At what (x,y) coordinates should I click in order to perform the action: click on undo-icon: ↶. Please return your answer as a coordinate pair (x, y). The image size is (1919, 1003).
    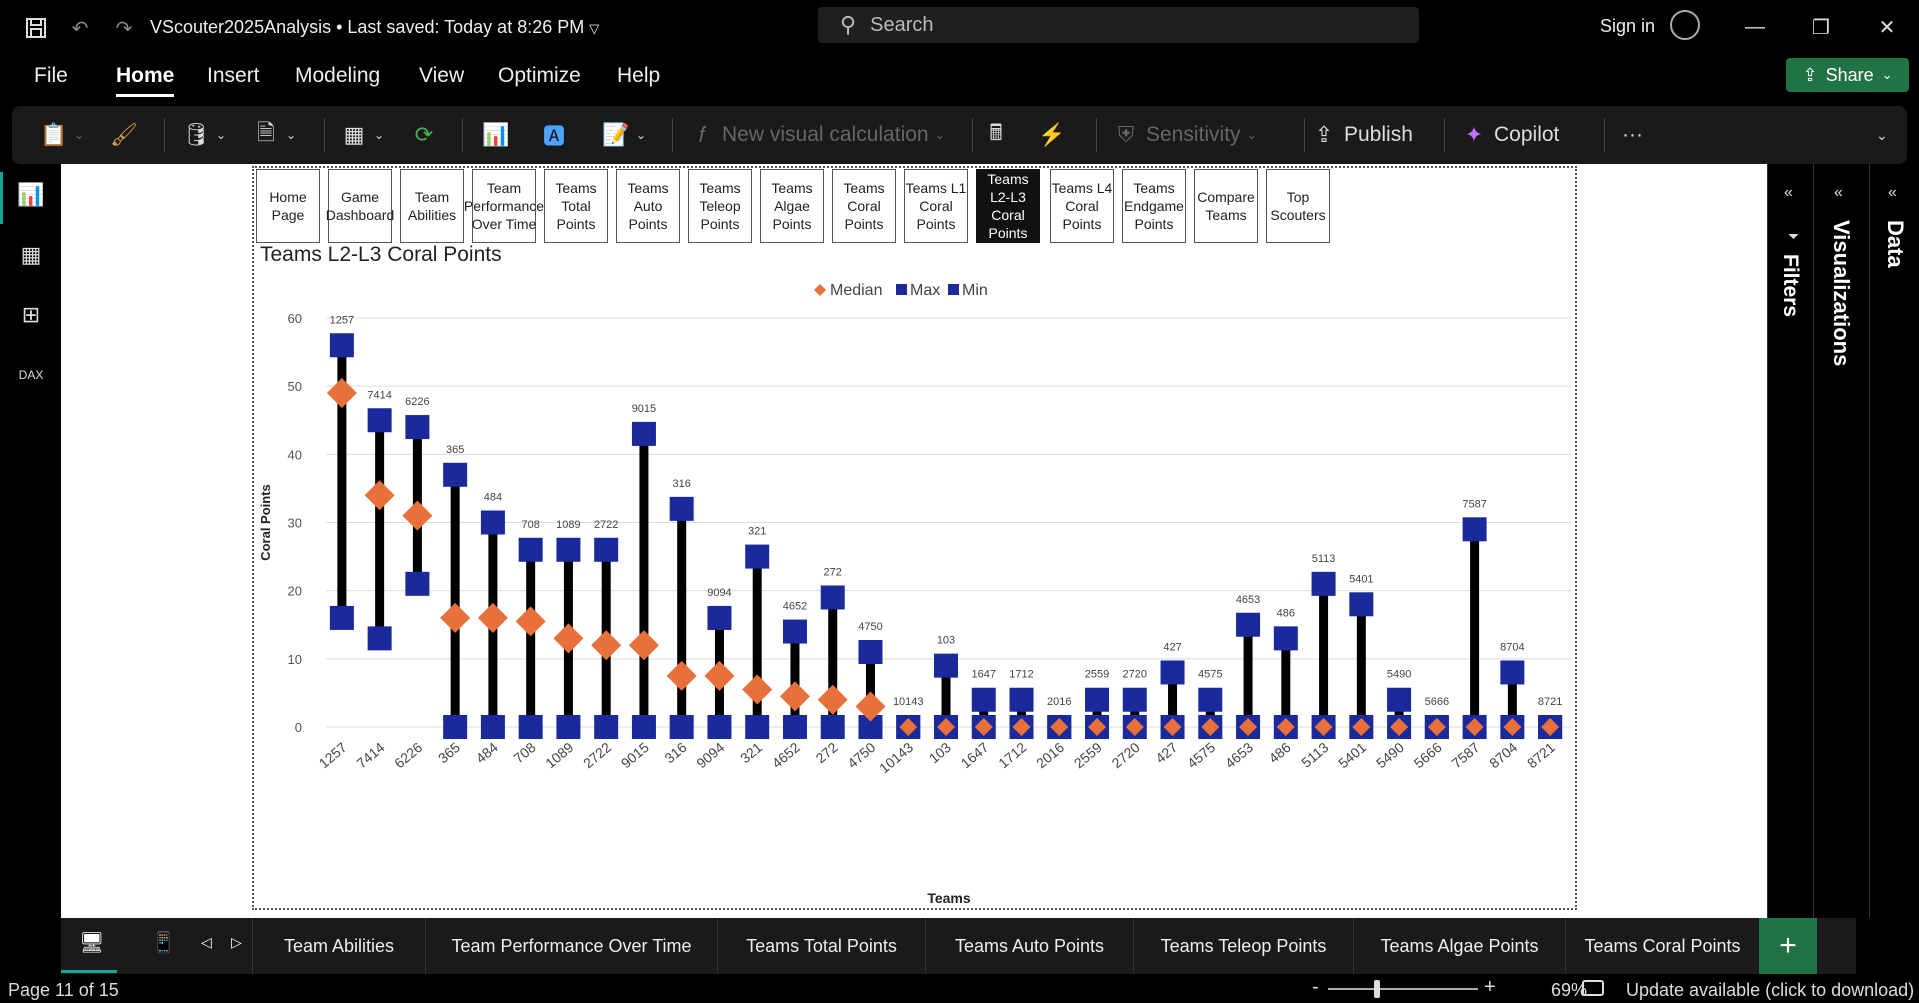
    Looking at the image, I should click on (80, 28).